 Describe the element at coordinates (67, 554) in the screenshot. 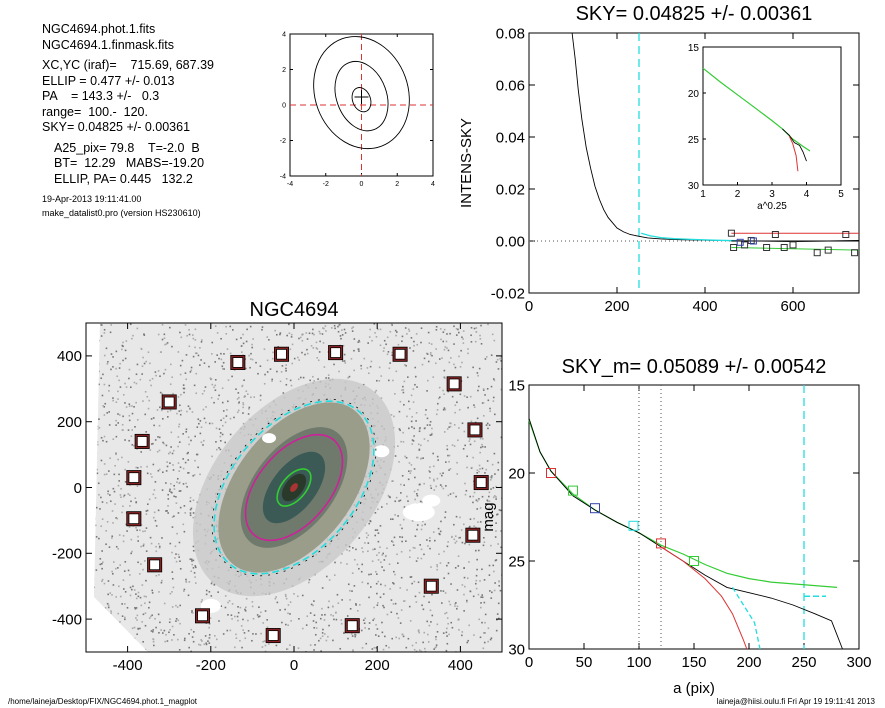

I see `image-ytick-label: -200` at that location.